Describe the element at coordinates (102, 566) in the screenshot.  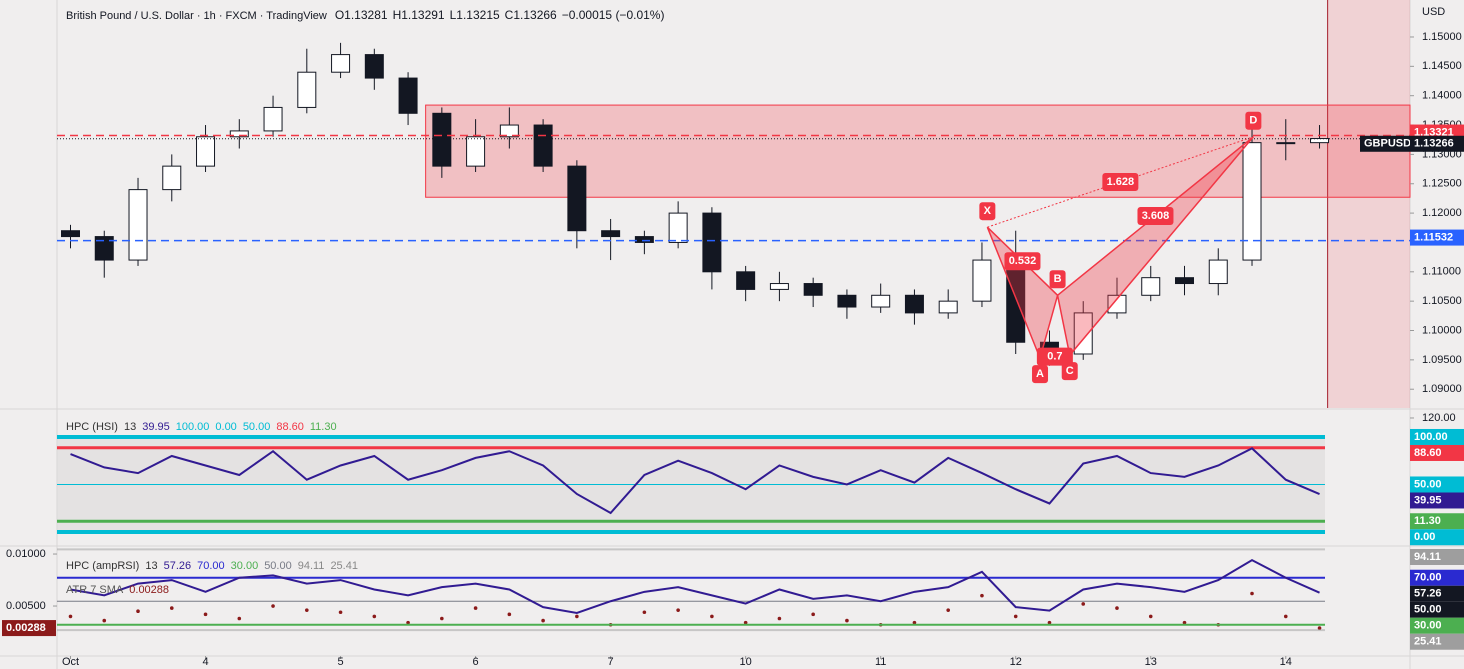
I see `legend-item: HPC (ampRSI)` at that location.